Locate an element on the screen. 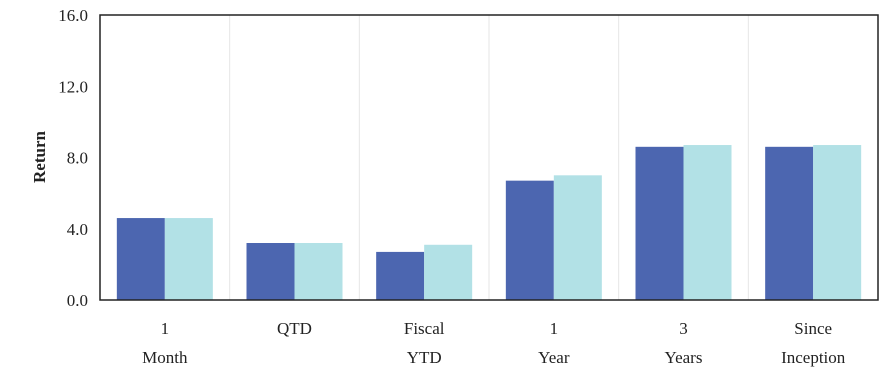  y-tick-label: 16.0 is located at coordinates (73, 15).